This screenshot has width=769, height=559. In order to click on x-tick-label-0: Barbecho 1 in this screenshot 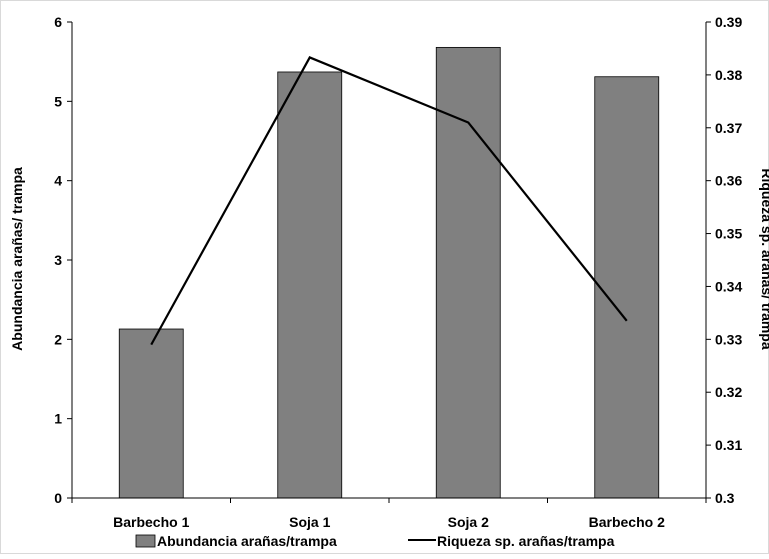, I will do `click(151, 522)`.